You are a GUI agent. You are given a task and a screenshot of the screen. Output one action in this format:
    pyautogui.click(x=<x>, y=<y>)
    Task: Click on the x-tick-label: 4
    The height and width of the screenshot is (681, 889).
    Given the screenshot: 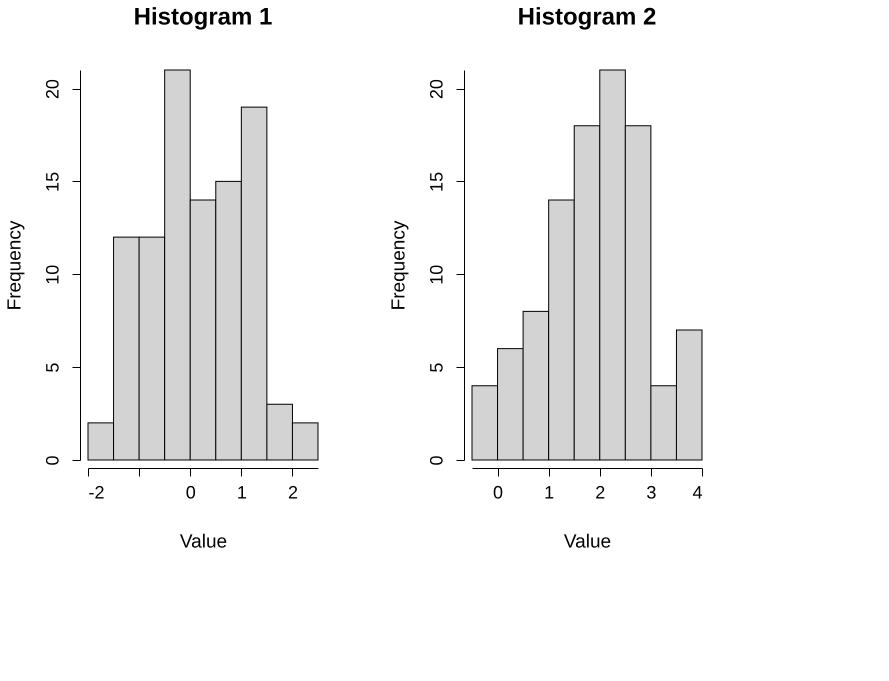 What is the action you would take?
    pyautogui.click(x=697, y=492)
    